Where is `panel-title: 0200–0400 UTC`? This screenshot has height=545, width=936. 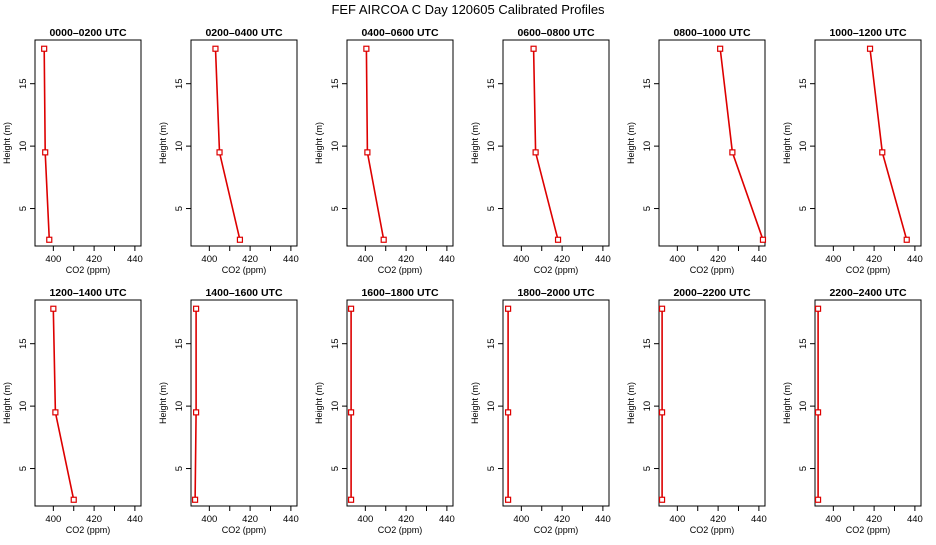
panel-title: 0200–0400 UTC is located at coordinates (243, 33).